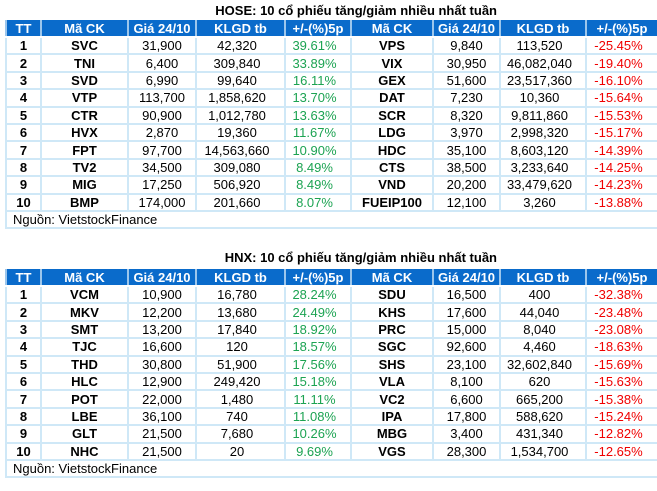  I want to click on change-gainer-cell: 16.11%, so click(318, 80).